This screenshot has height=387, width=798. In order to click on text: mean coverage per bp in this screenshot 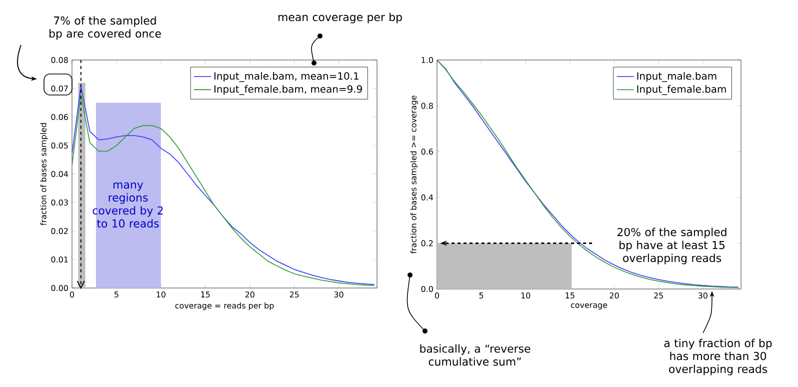, I will do `click(340, 18)`.